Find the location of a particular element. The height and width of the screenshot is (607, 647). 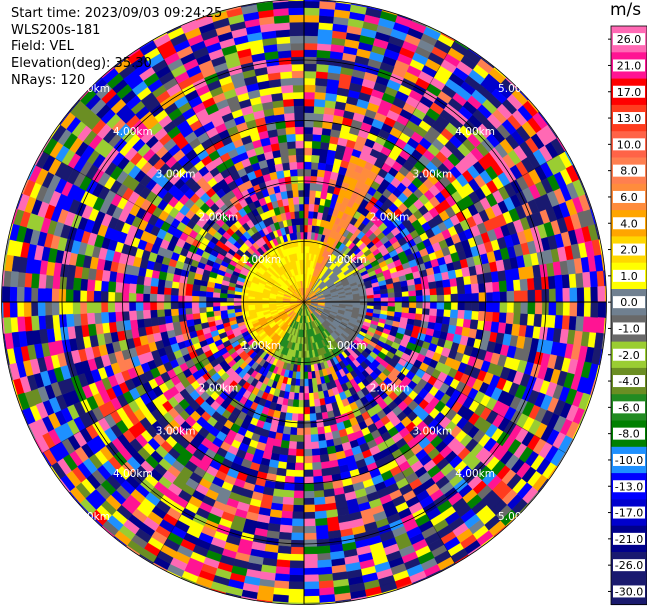

colorbar-tick-label: -13.0 is located at coordinates (629, 486).